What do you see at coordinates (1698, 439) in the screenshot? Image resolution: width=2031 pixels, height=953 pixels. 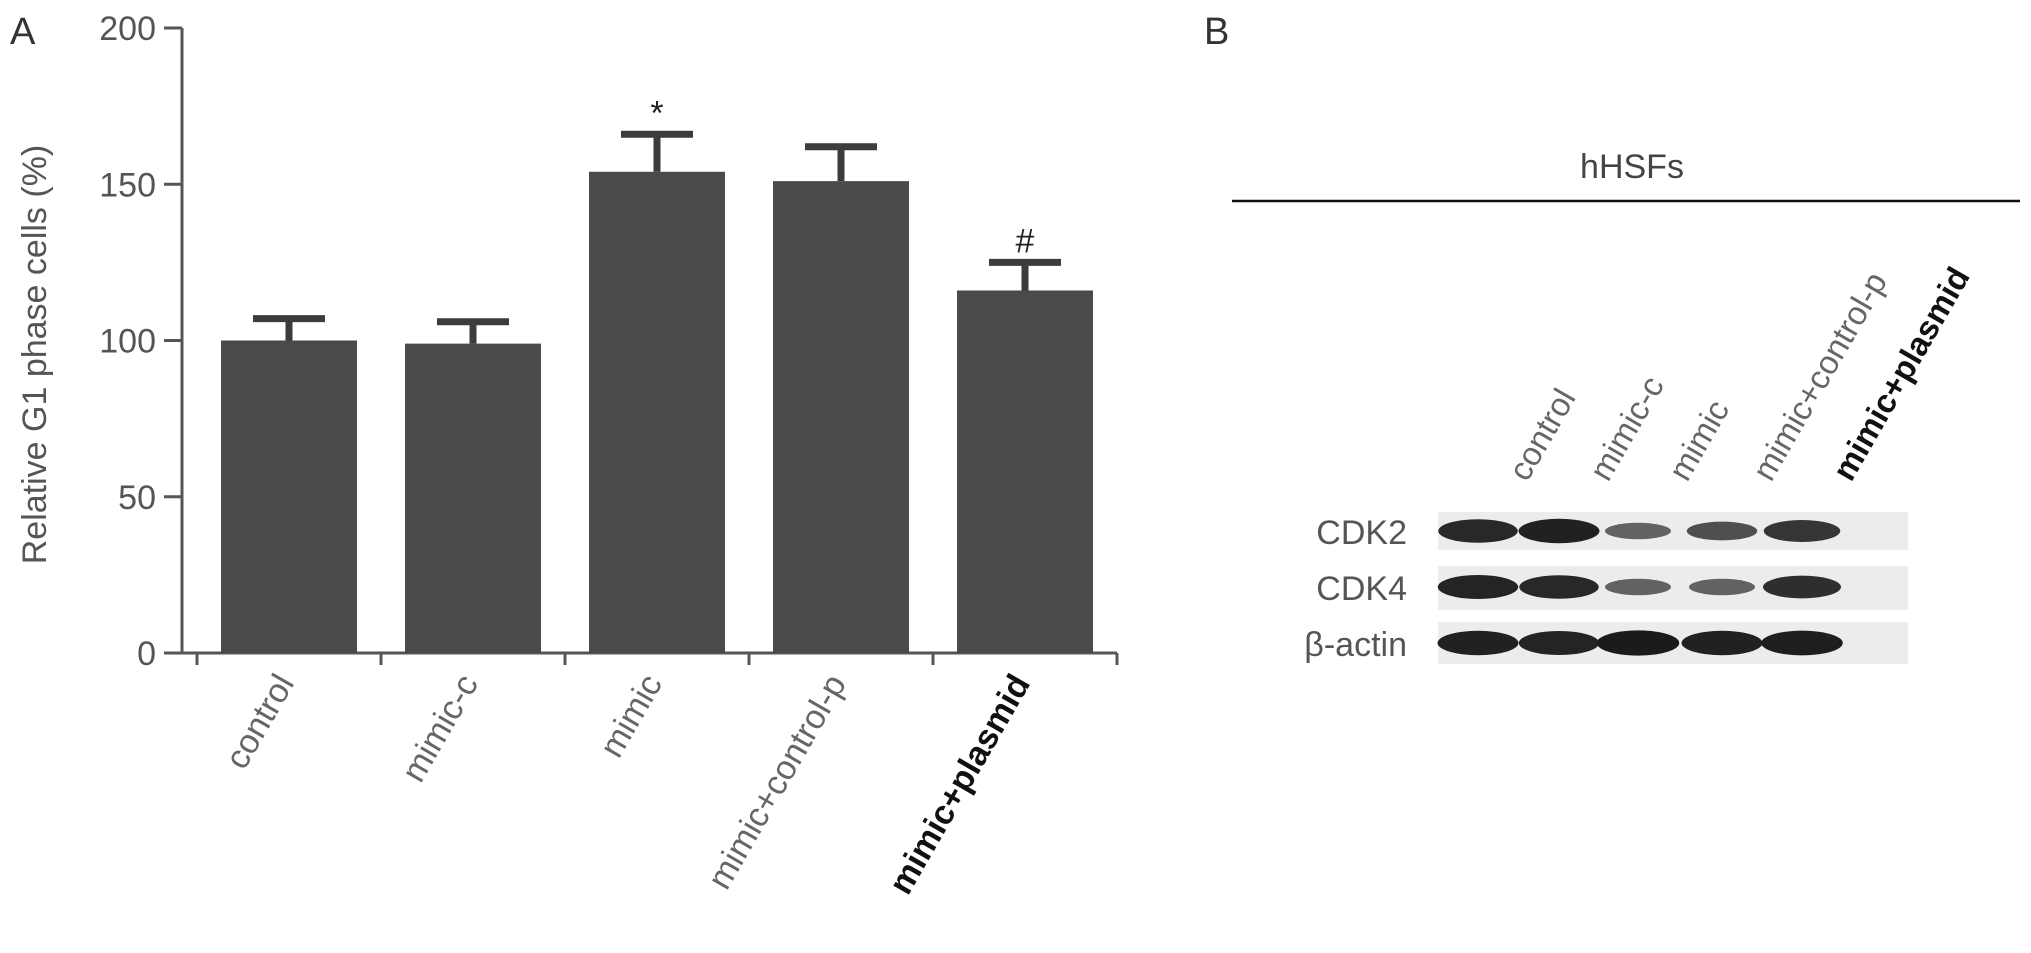 I see `blot-lane-label: mimic` at bounding box center [1698, 439].